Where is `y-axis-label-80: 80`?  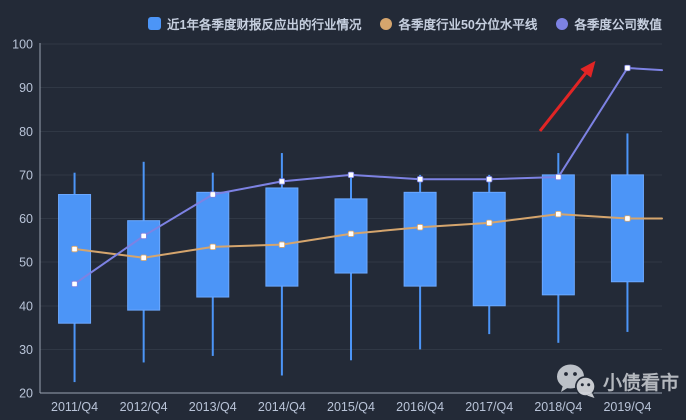
y-axis-label-80: 80 is located at coordinates (26, 132).